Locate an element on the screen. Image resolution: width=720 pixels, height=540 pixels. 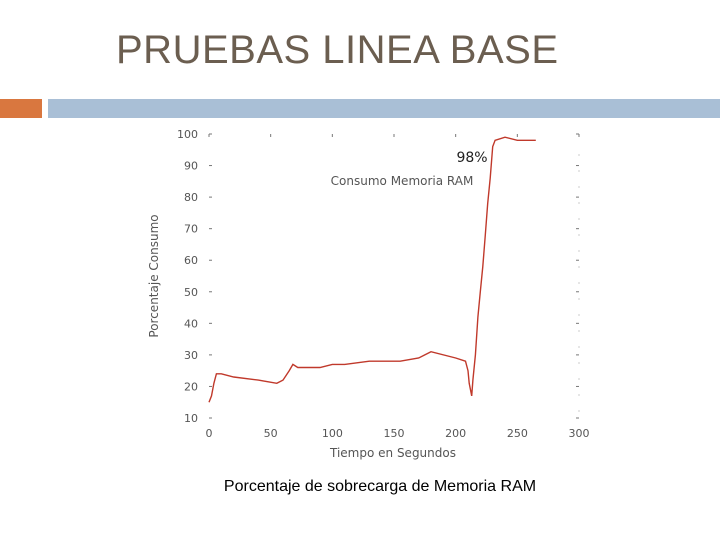
x-tick-label: 0 is located at coordinates (209, 433).